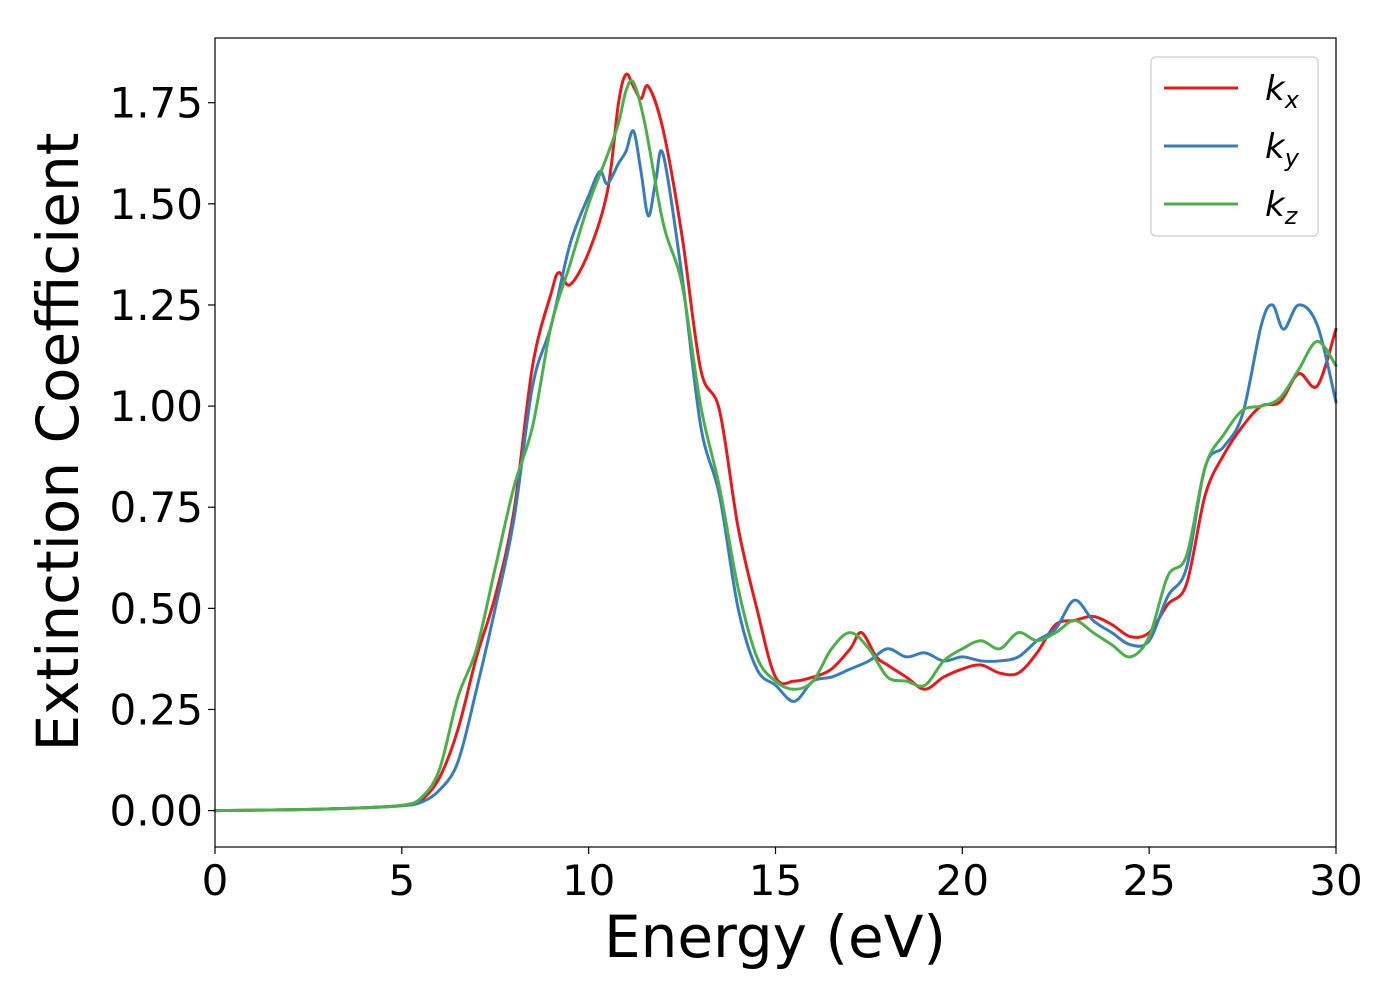  I want to click on x-tick-label: 0, so click(215, 880).